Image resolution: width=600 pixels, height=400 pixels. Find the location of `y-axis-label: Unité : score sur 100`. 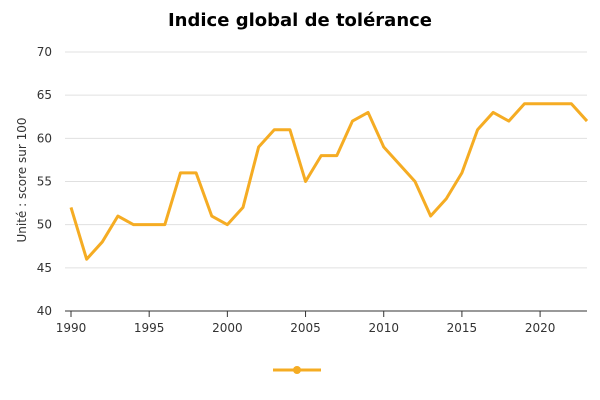

y-axis-label: Unité : score sur 100 is located at coordinates (22, 179).